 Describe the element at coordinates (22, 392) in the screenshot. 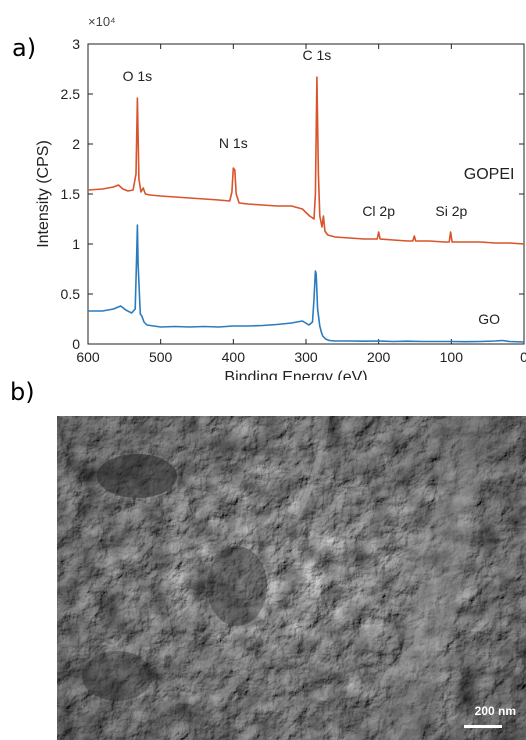

I see `panel-label-b: b)` at that location.